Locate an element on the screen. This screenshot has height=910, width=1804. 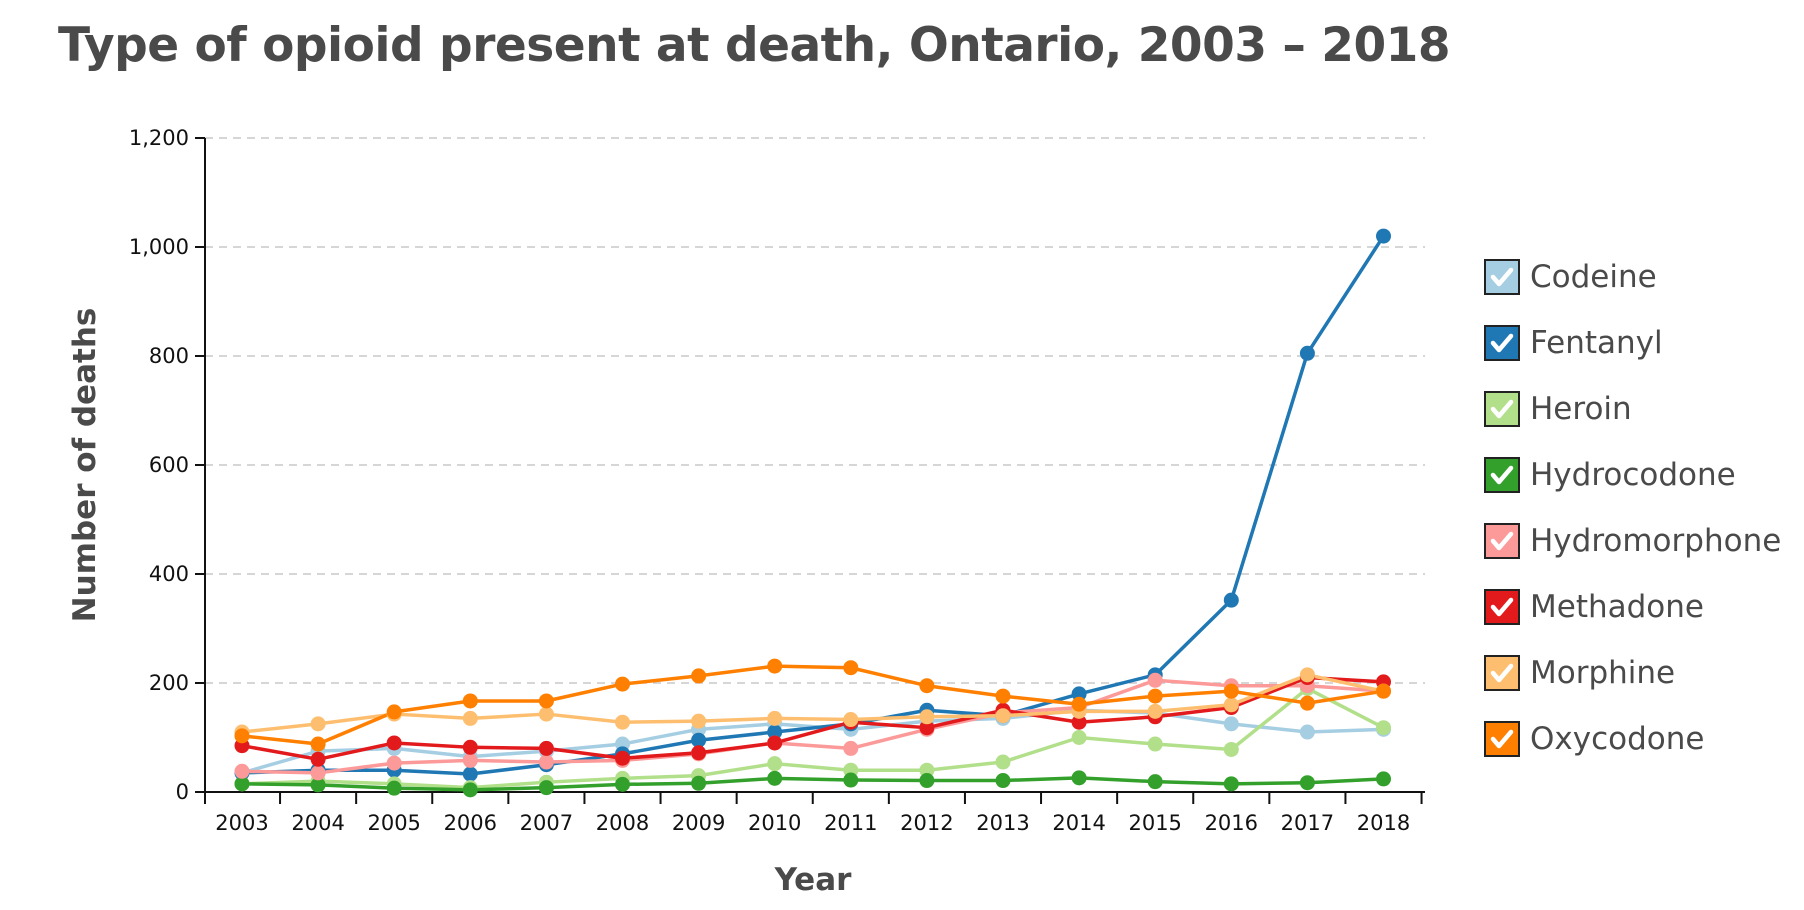
legend-item-methadone: Methadone is located at coordinates (1632, 607).